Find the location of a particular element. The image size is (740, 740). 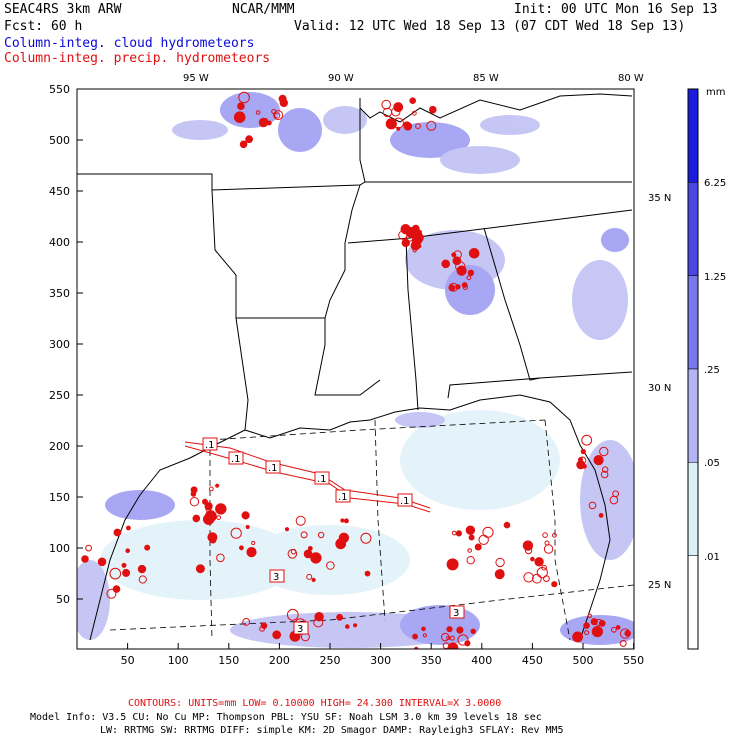

init-time: Init: 00 UTC Mon 16 Sep 13 is located at coordinates (616, 9).